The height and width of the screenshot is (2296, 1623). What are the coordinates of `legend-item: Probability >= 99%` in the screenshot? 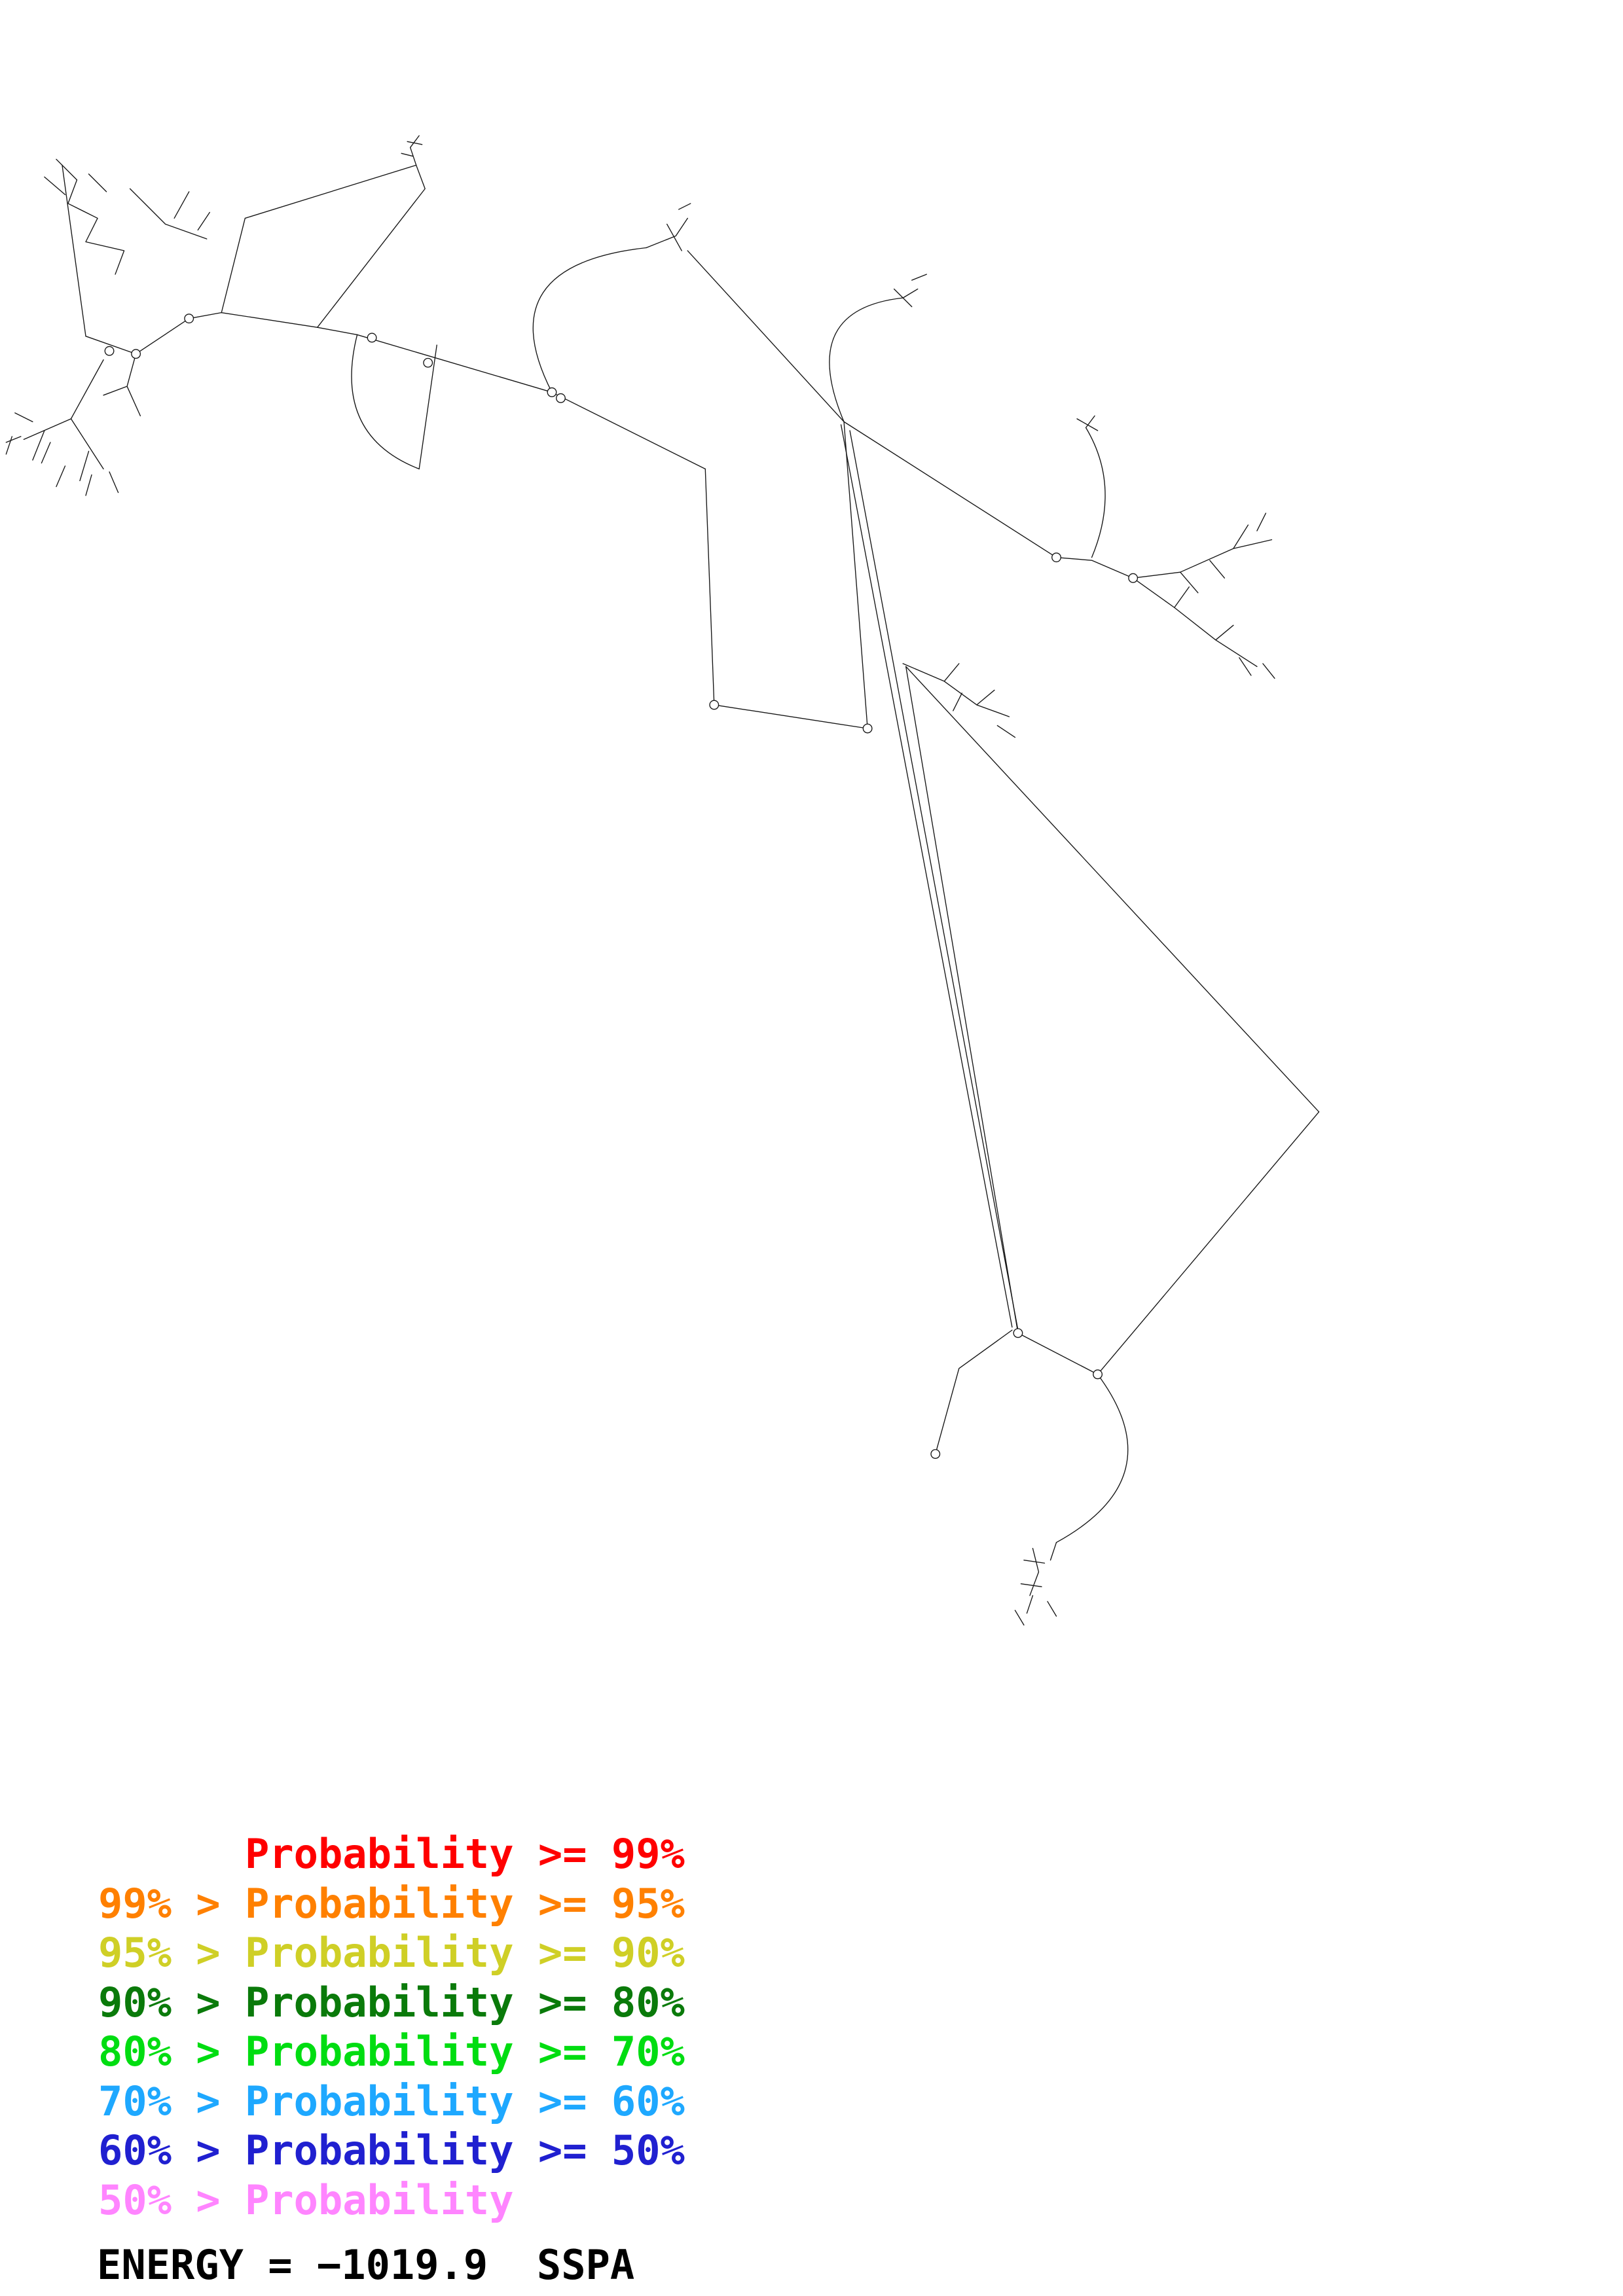 It's located at (391, 1854).